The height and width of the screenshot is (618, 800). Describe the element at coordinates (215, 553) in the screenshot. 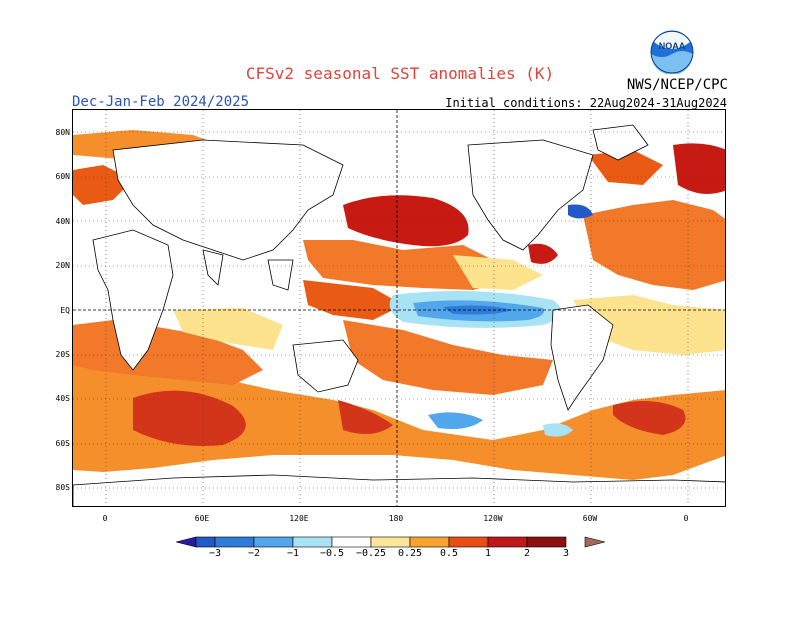

I see `colorbar-tick-label: −3` at that location.